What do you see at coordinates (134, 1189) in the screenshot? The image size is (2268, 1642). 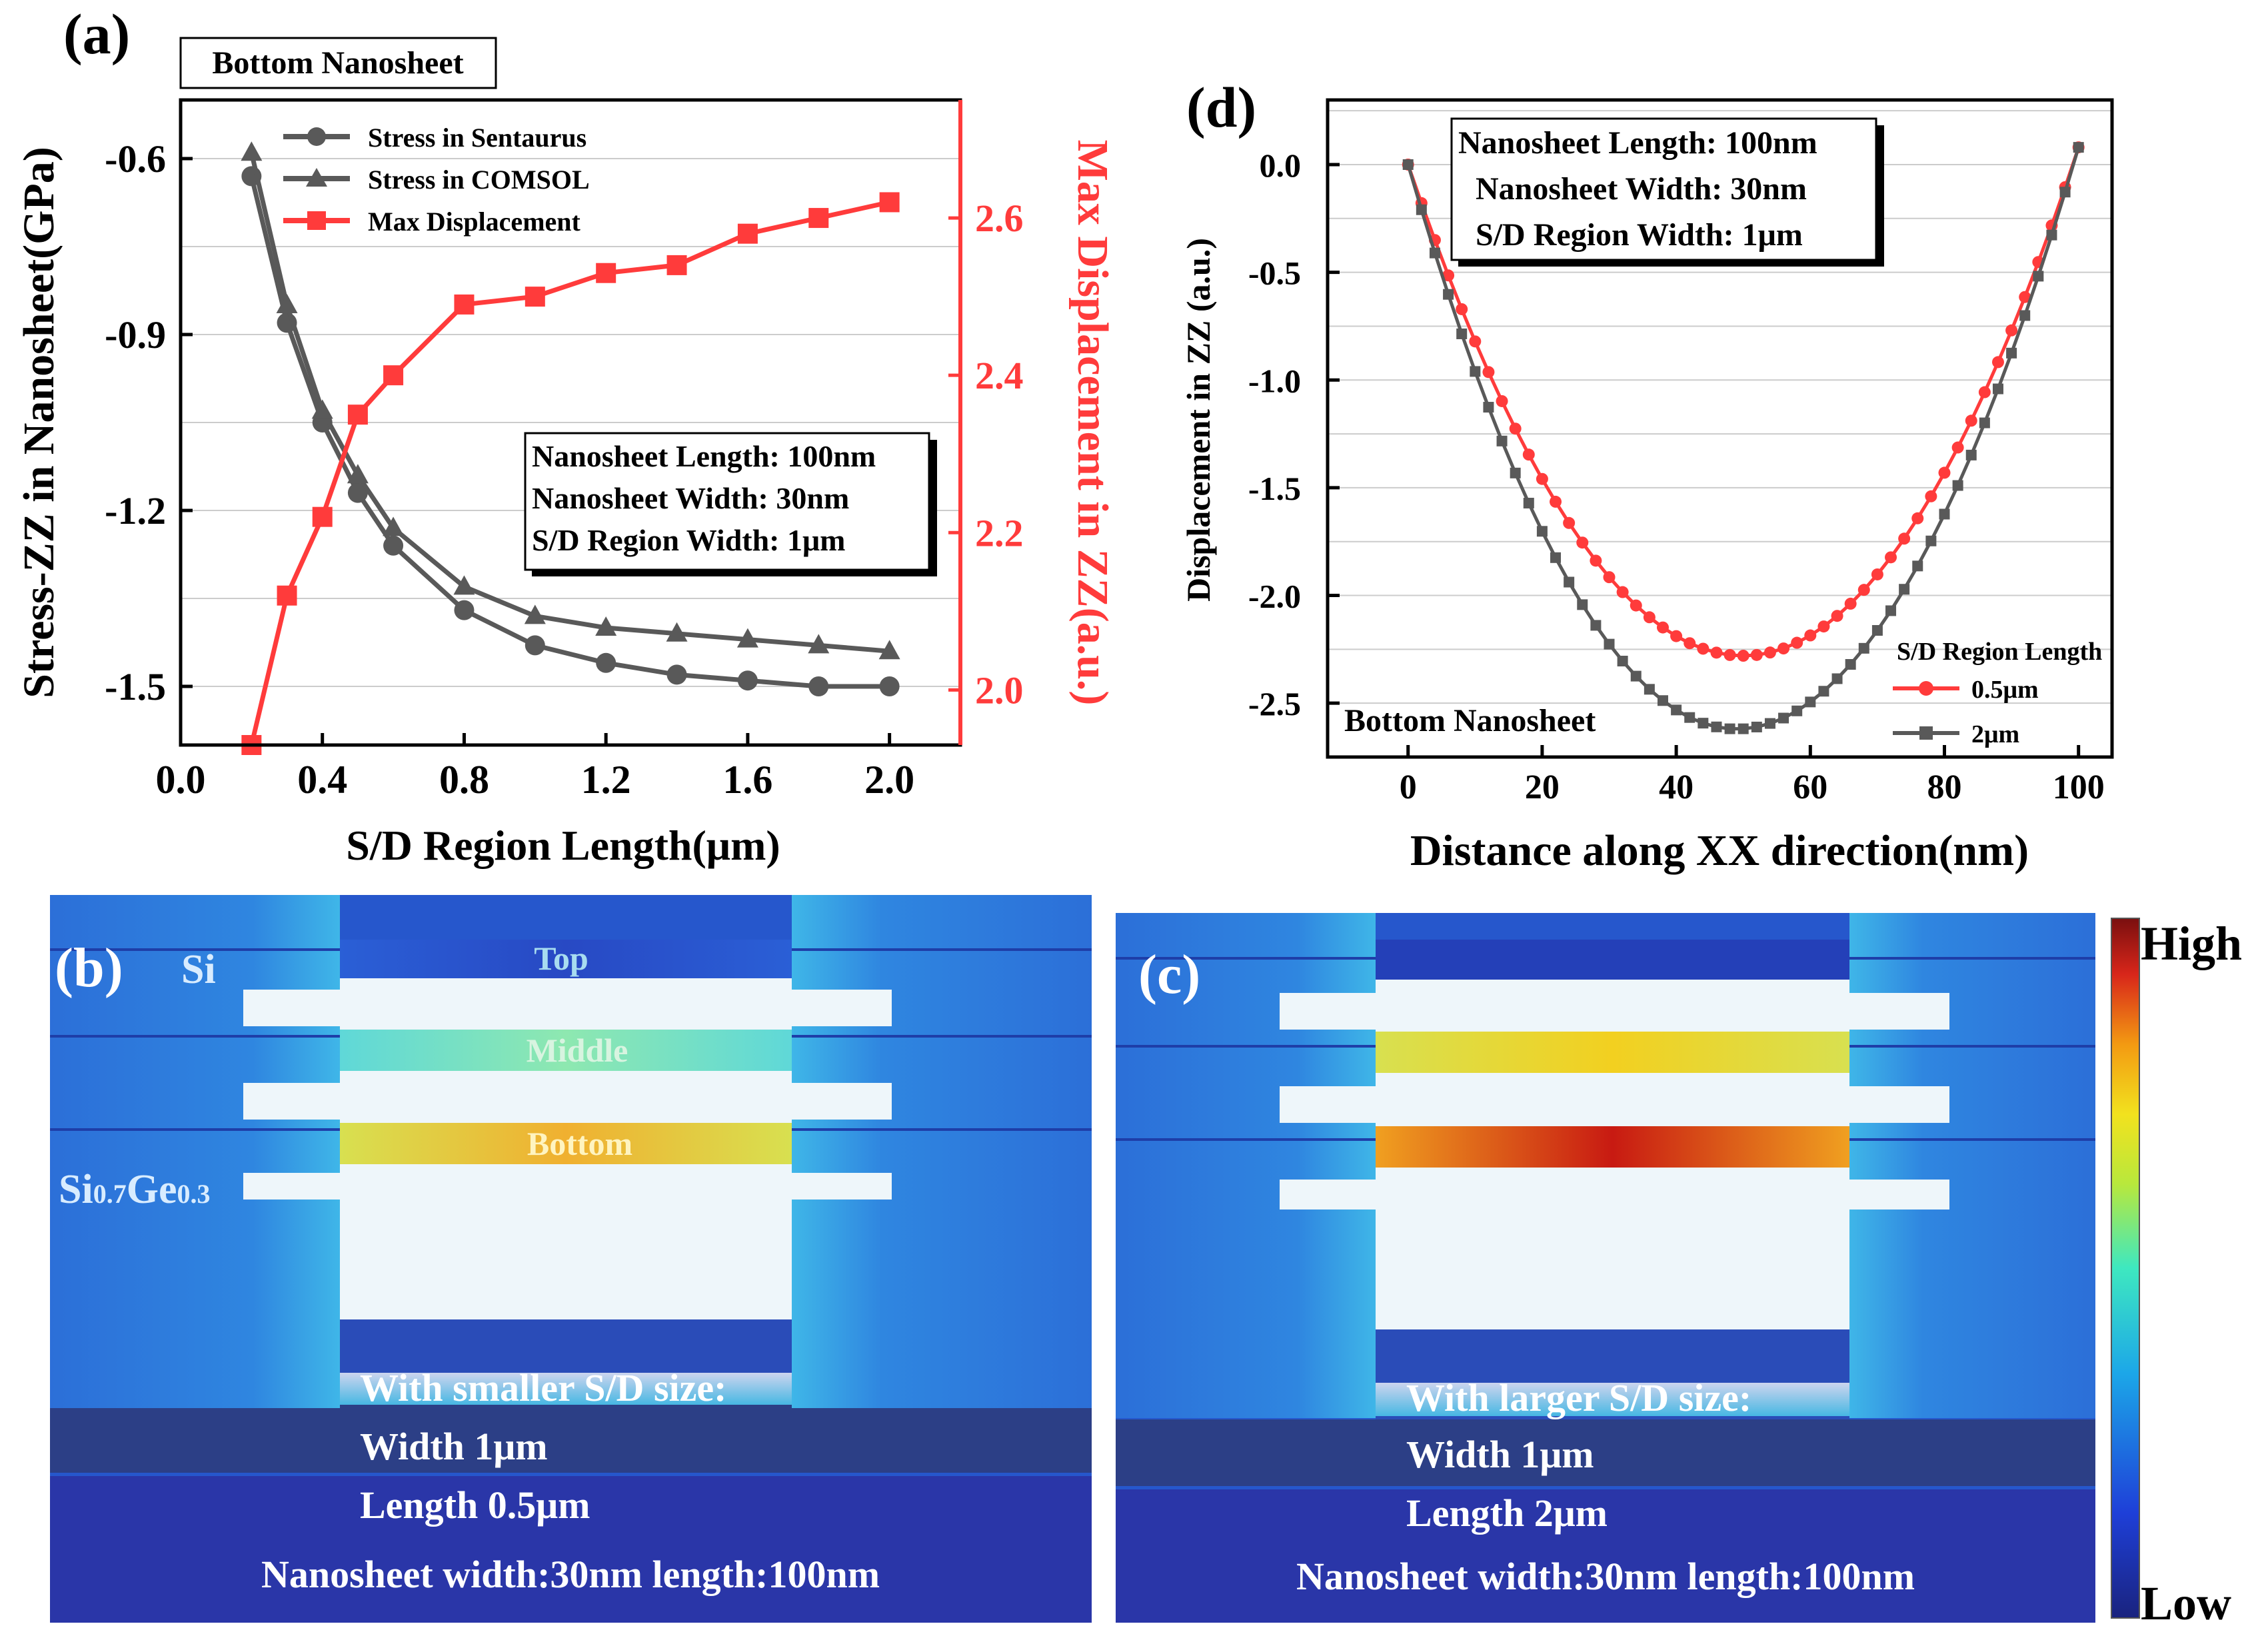 I see `panel-b-sige-label: Si0.7Ge0.3` at bounding box center [134, 1189].